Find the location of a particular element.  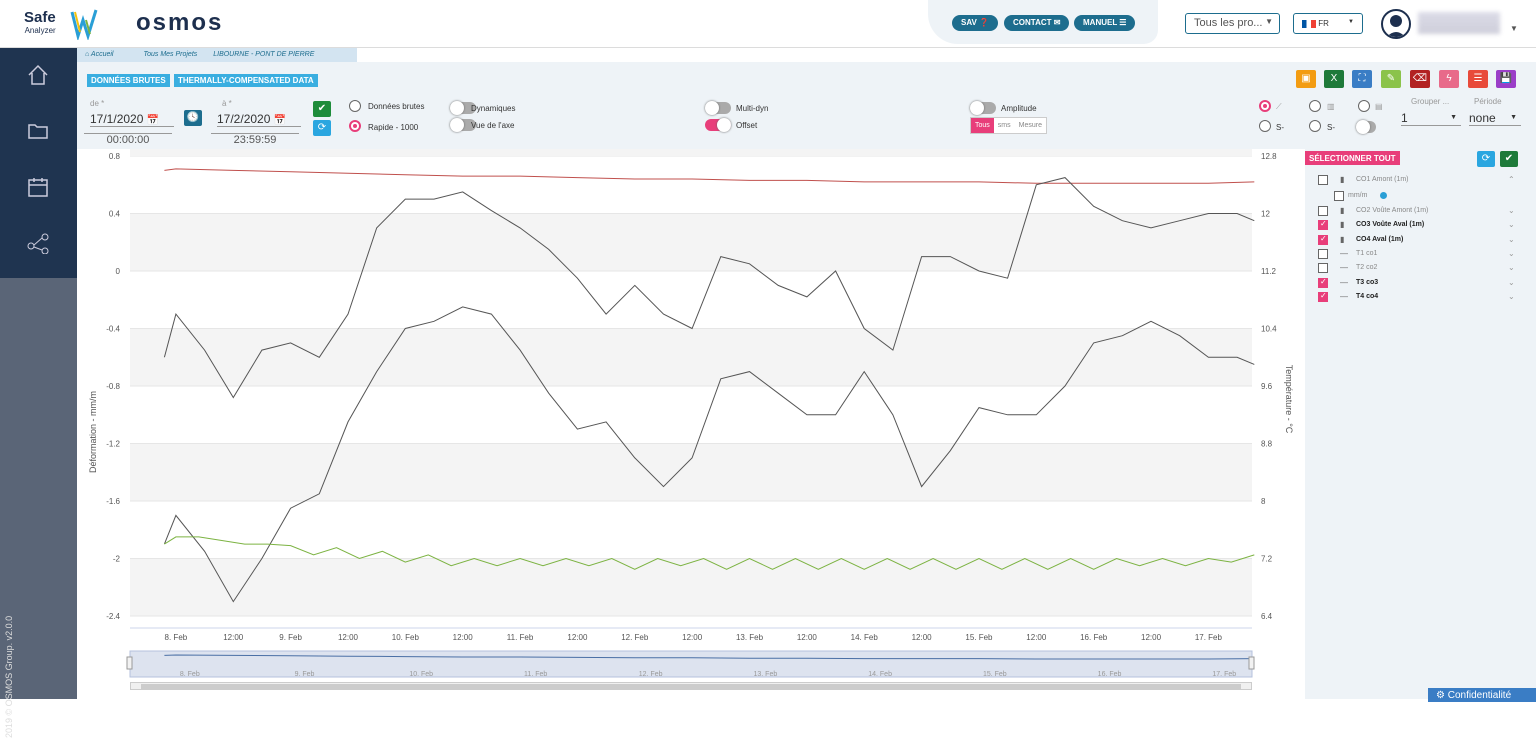

time-to-input: 23:59:59 is located at coordinates (255, 139).